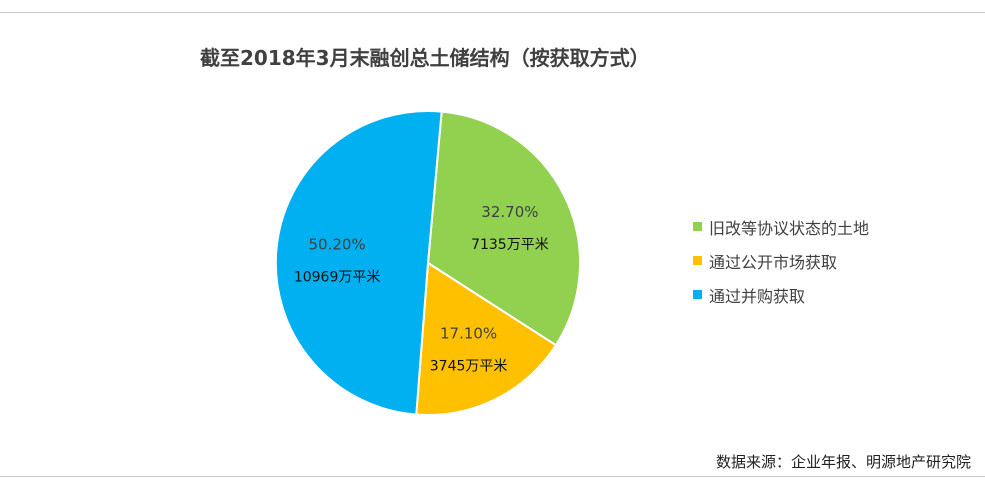  What do you see at coordinates (337, 277) in the screenshot?
I see `slice-value-label: 10969万平米` at bounding box center [337, 277].